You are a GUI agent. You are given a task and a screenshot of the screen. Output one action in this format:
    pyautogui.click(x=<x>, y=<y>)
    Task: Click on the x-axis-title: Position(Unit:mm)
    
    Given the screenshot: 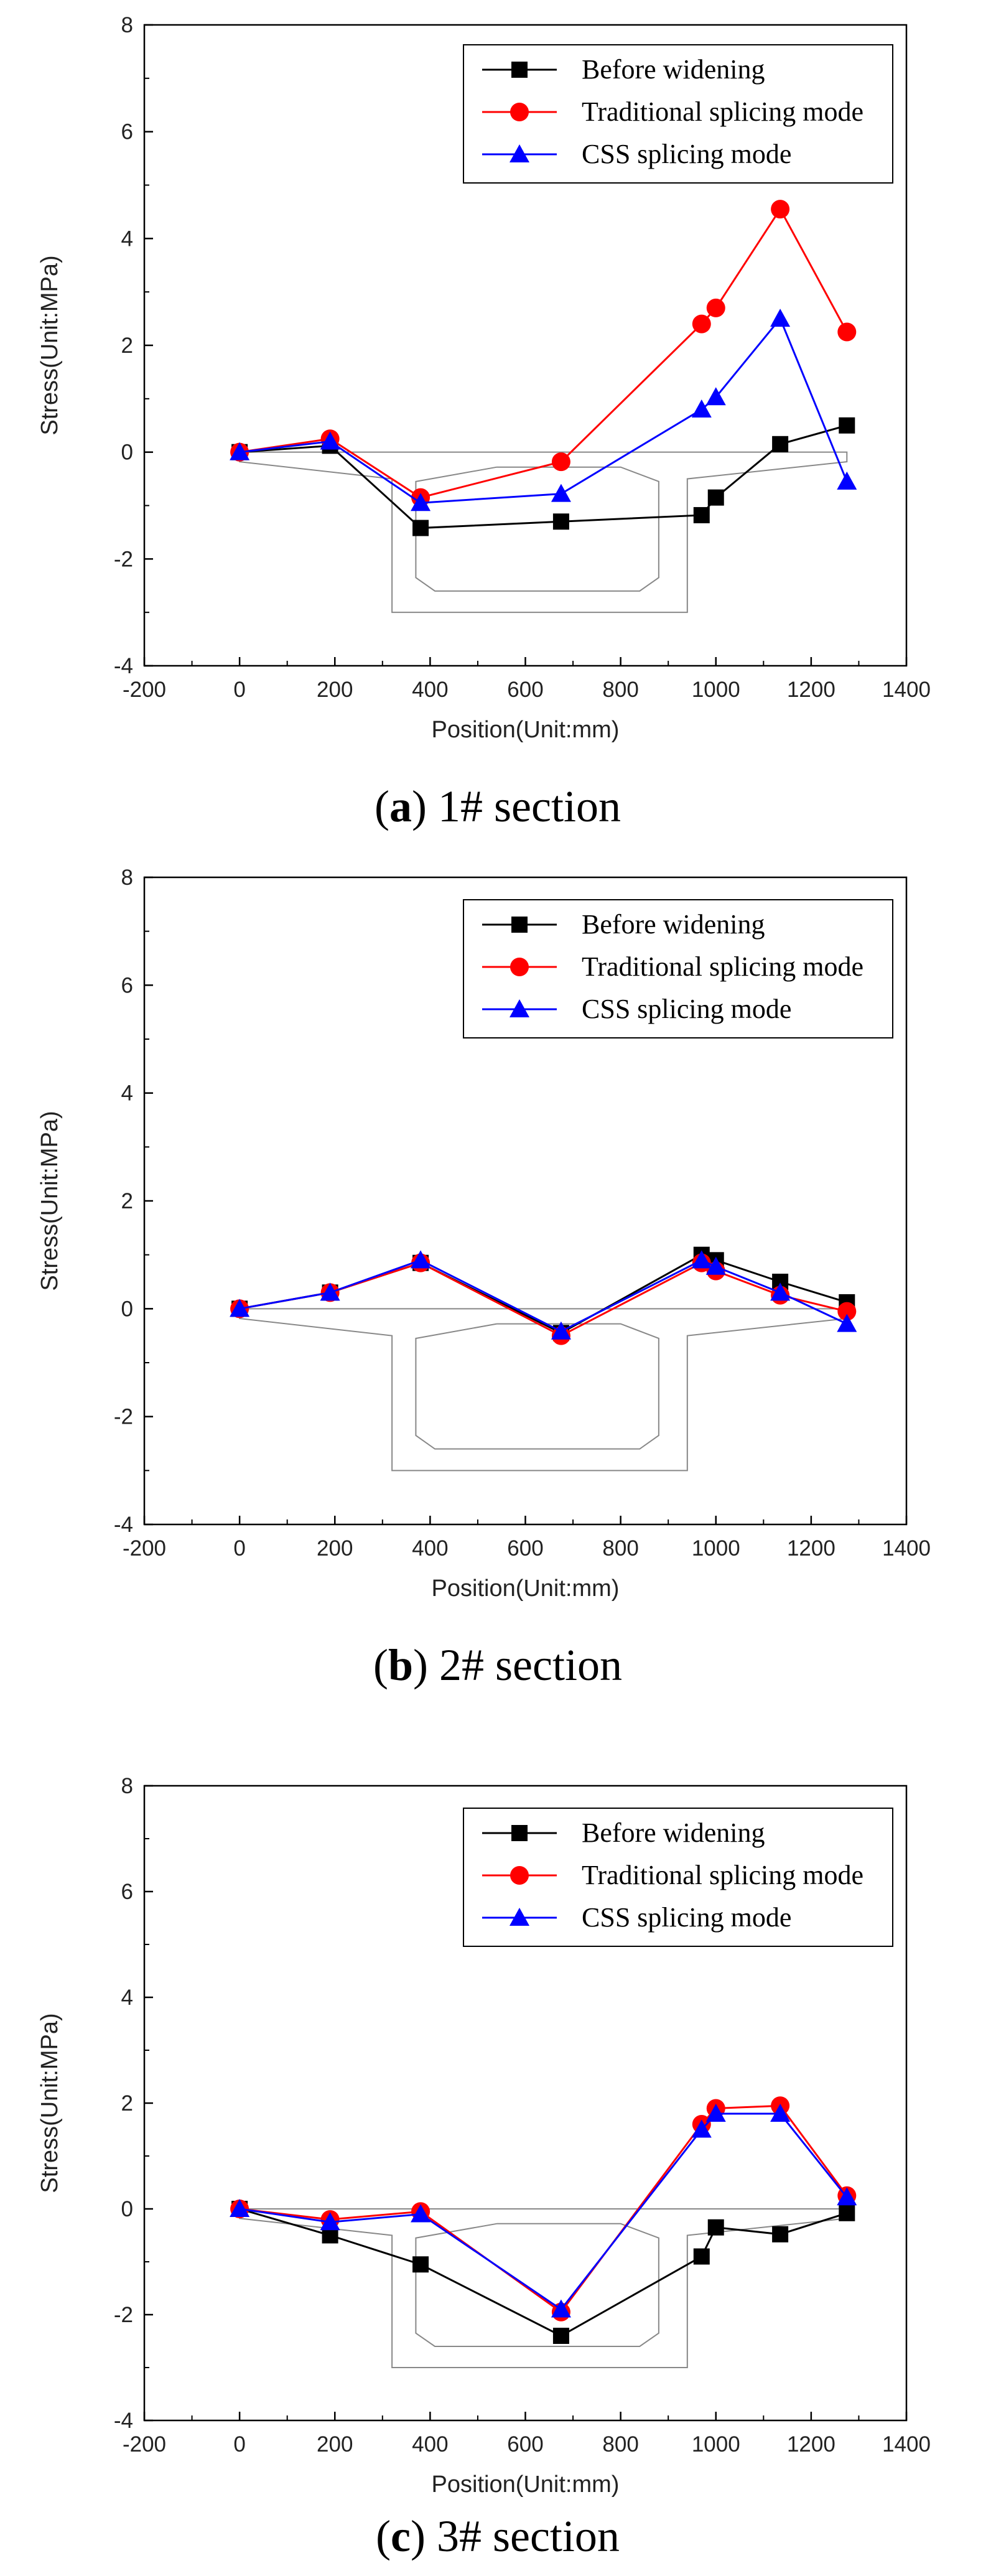 What is the action you would take?
    pyautogui.click(x=526, y=1589)
    